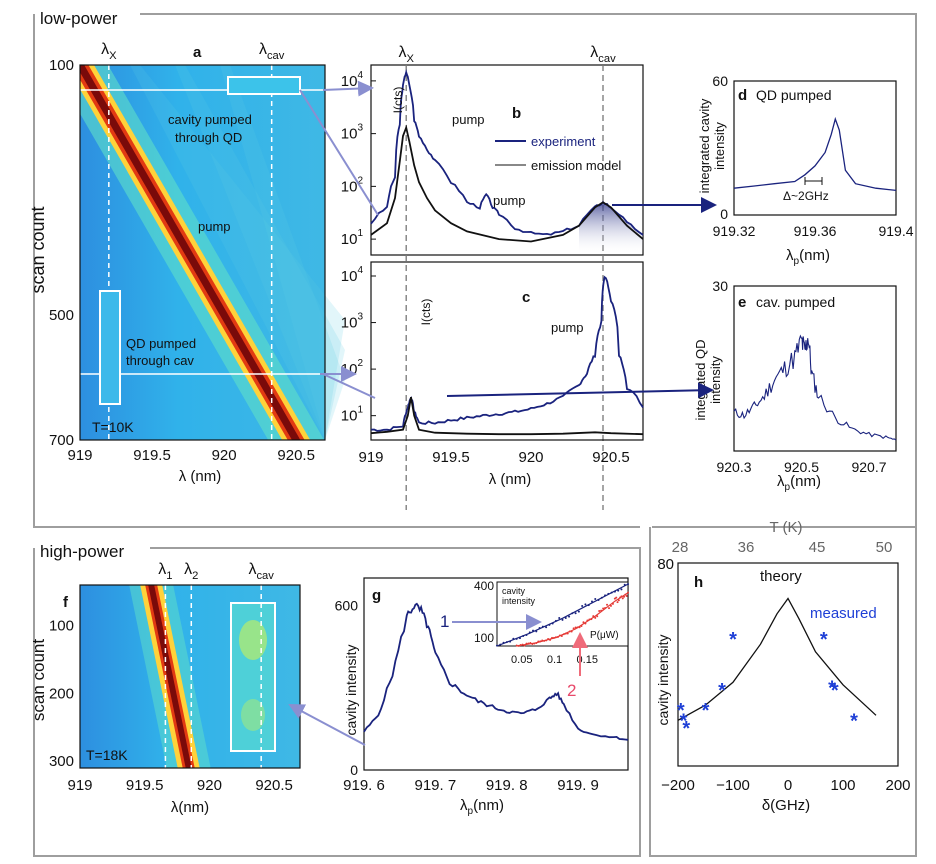 Image resolution: width=936 pixels, height=864 pixels. What do you see at coordinates (360, 410) in the screenshot?
I see `y-tick-exponent: 1` at bounding box center [360, 410].